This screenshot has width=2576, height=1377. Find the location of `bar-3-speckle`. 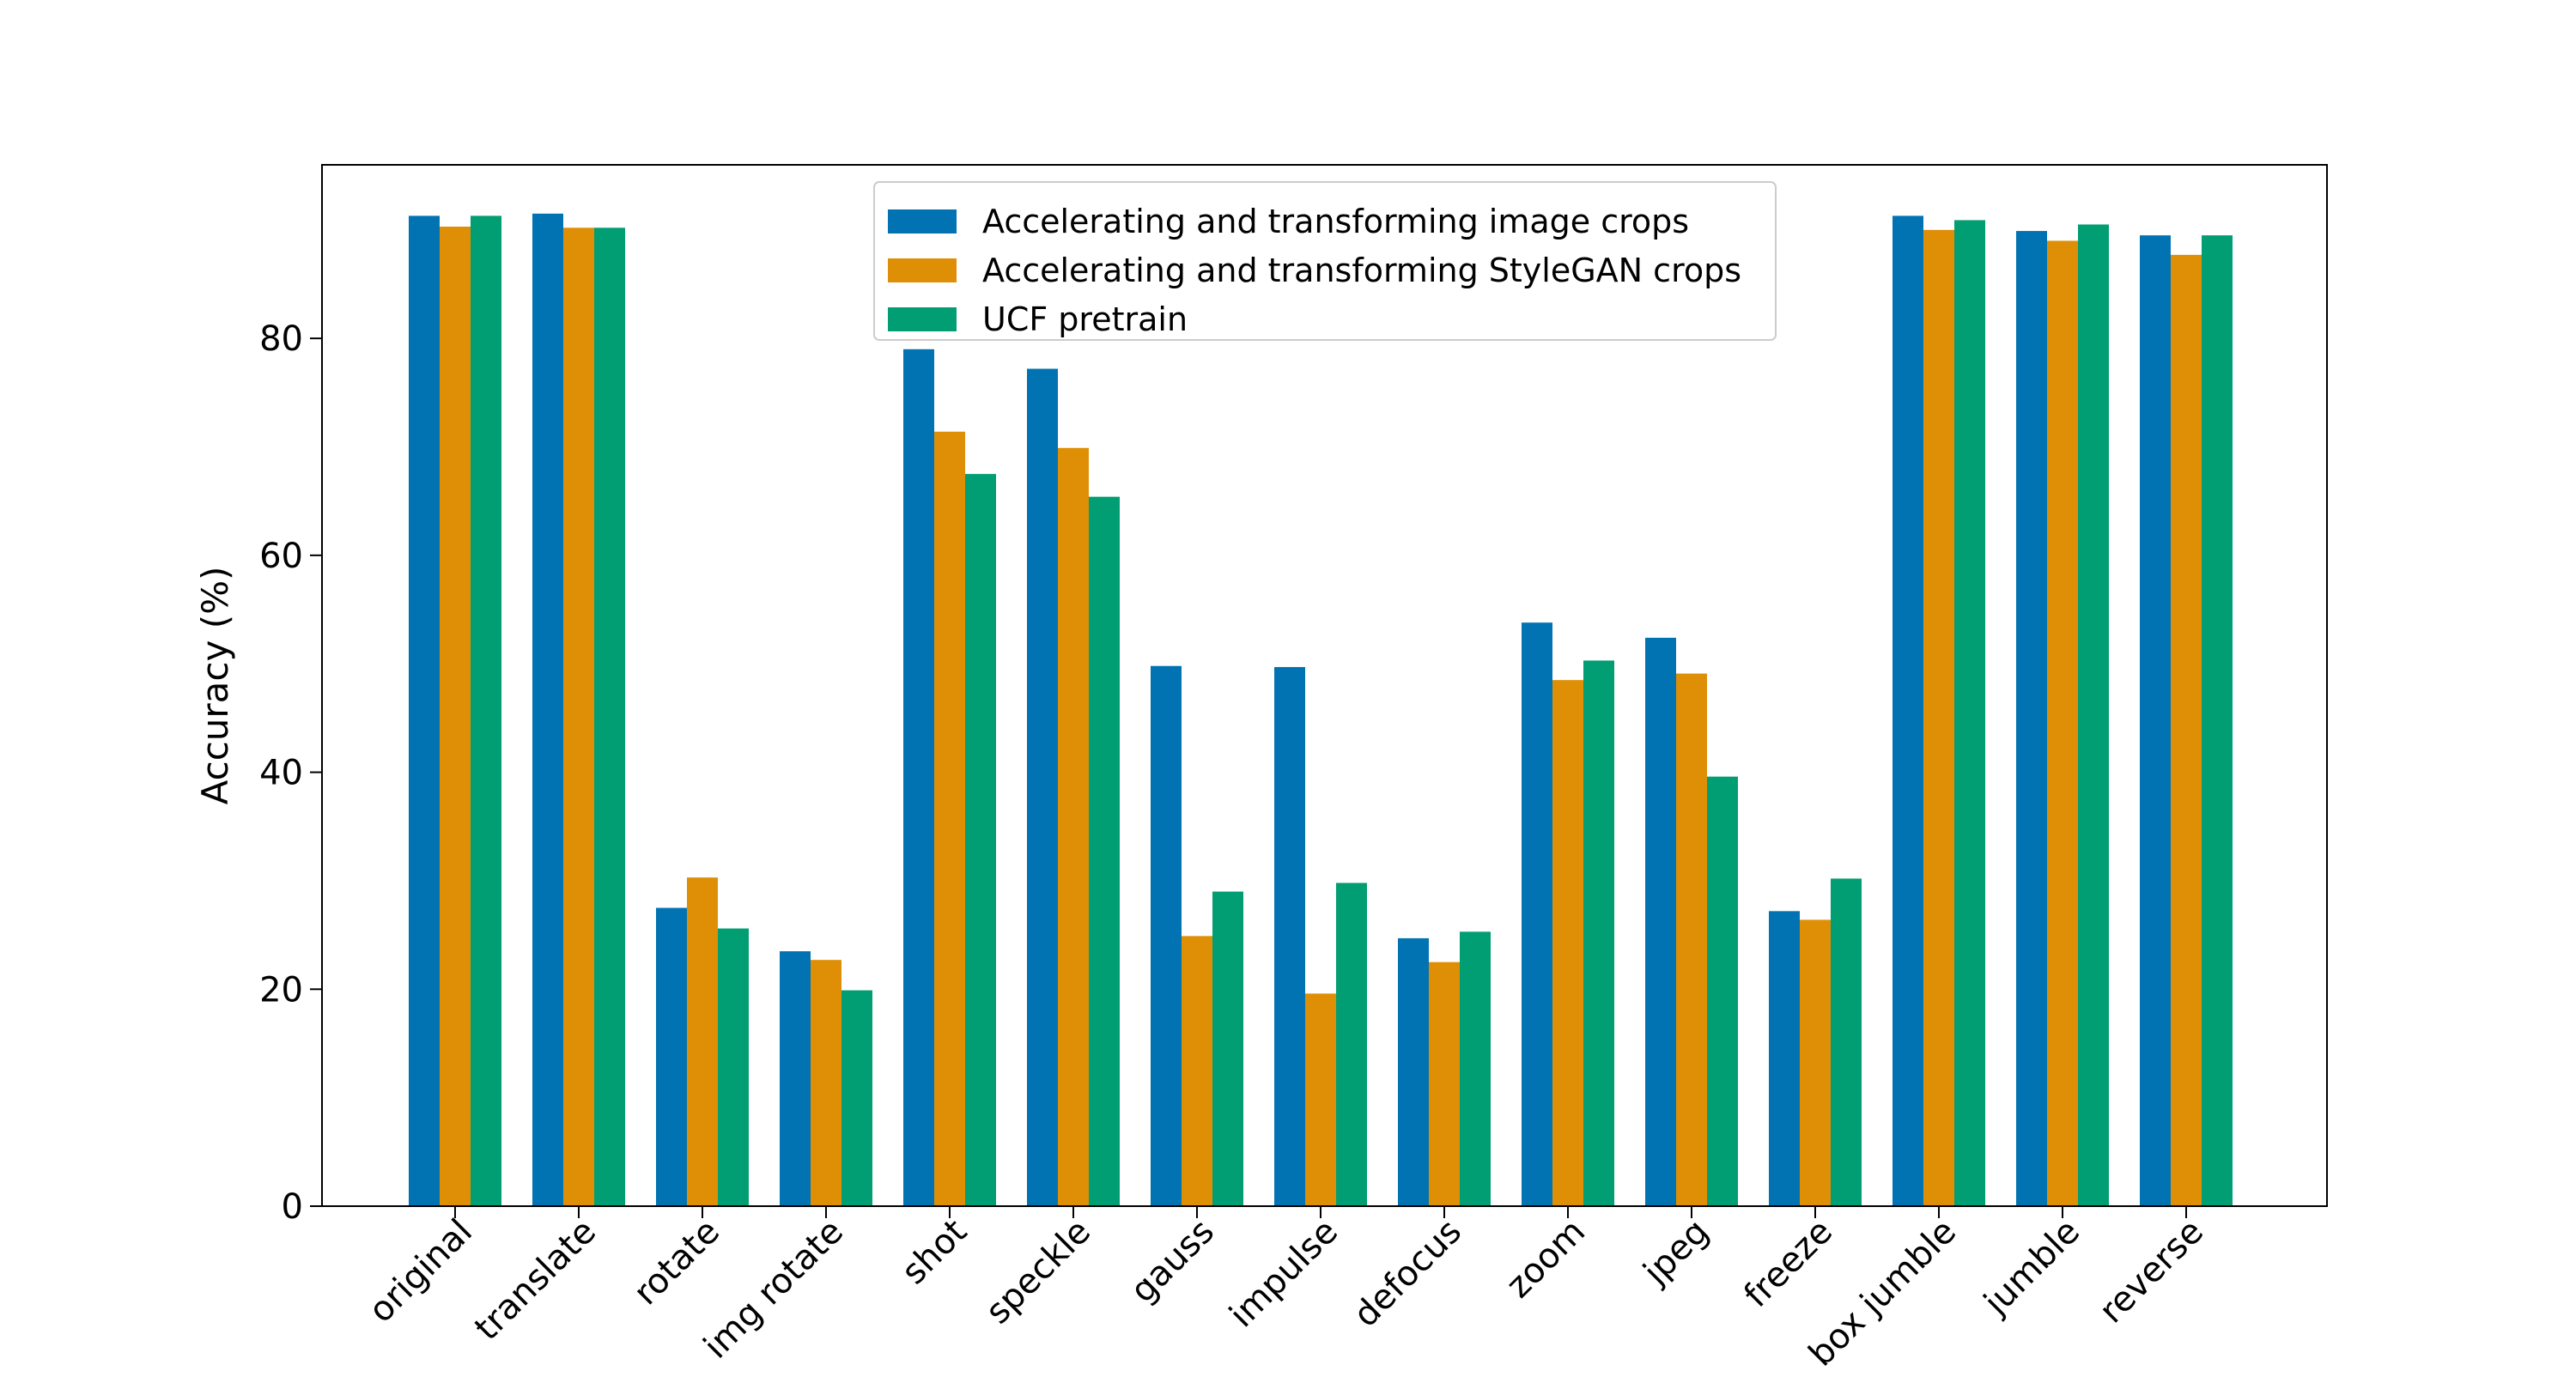

bar-3-speckle is located at coordinates (1104, 851).